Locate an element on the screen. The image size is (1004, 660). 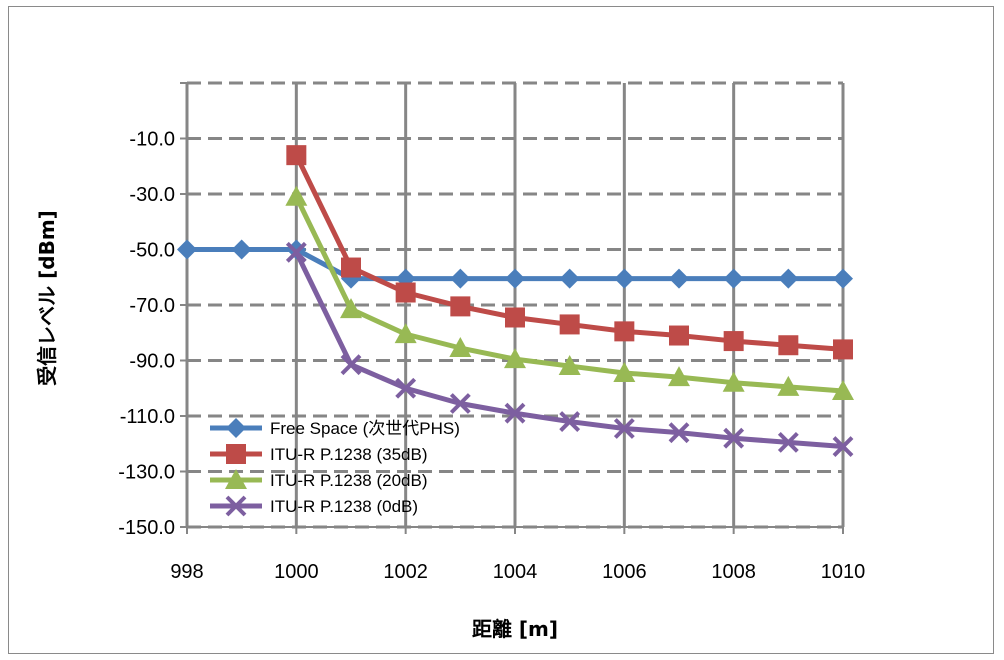
x-tick-label: 998 is located at coordinates (186, 572).